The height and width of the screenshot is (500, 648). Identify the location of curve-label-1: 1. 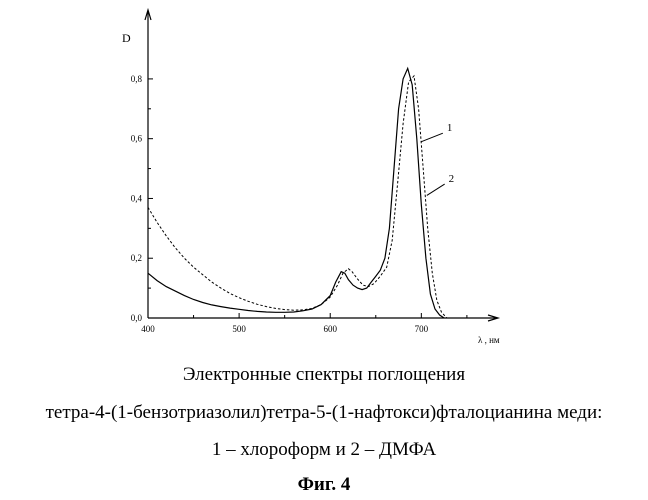
(450, 128).